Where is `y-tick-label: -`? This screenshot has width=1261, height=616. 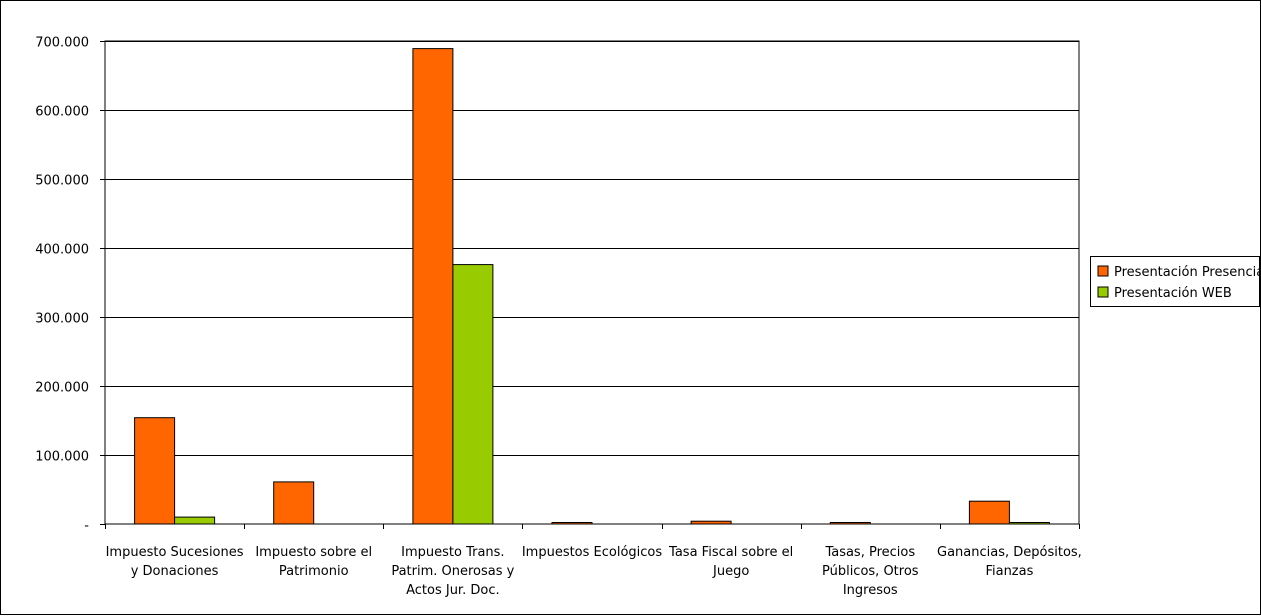
y-tick-label: - is located at coordinates (86, 526).